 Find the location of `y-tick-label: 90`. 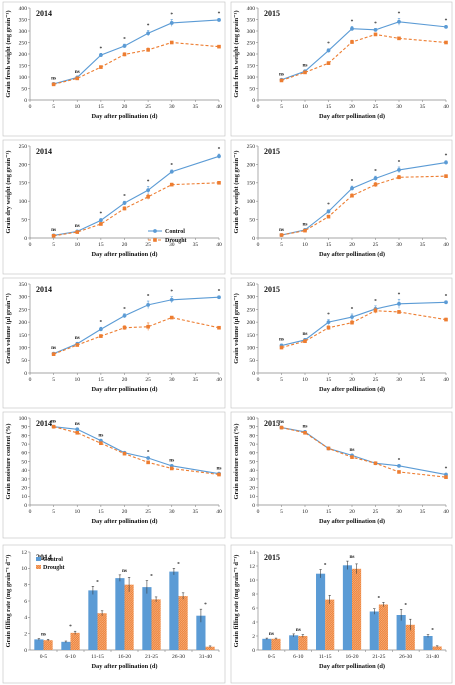

y-tick-label: 90 is located at coordinates (252, 428).